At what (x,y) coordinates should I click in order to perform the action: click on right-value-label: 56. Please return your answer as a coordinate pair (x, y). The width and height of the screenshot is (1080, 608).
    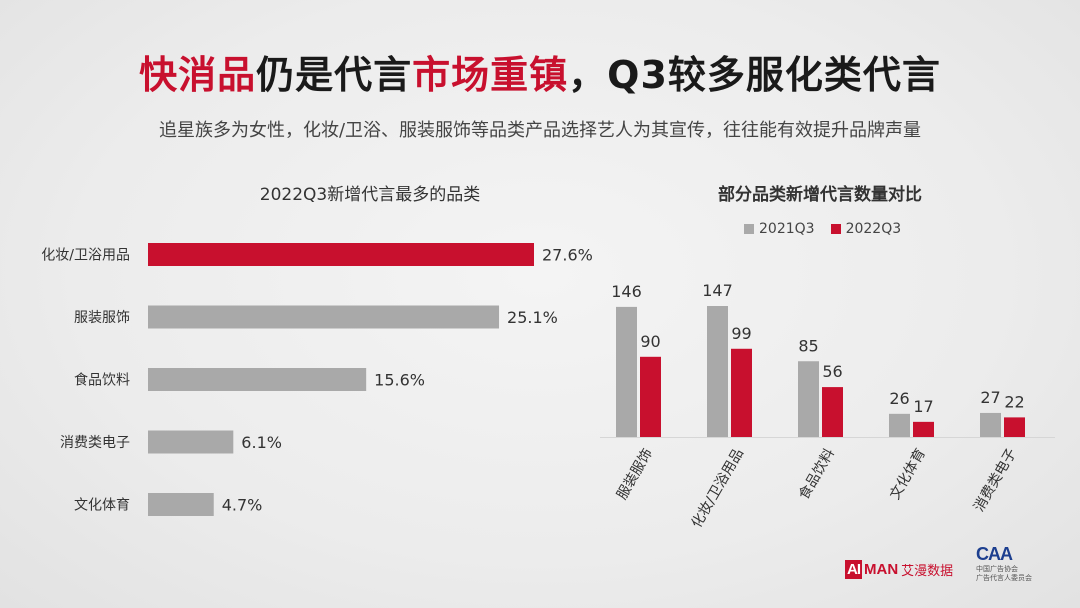
    Looking at the image, I should click on (832, 371).